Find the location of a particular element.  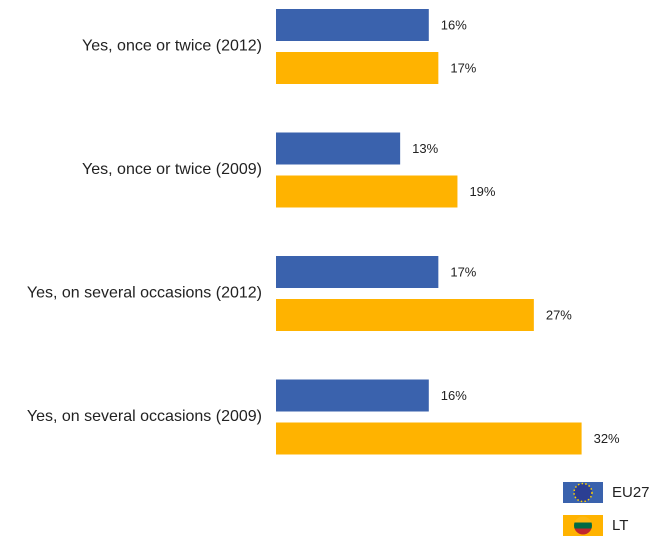

legend-label: EU27 is located at coordinates (631, 492).